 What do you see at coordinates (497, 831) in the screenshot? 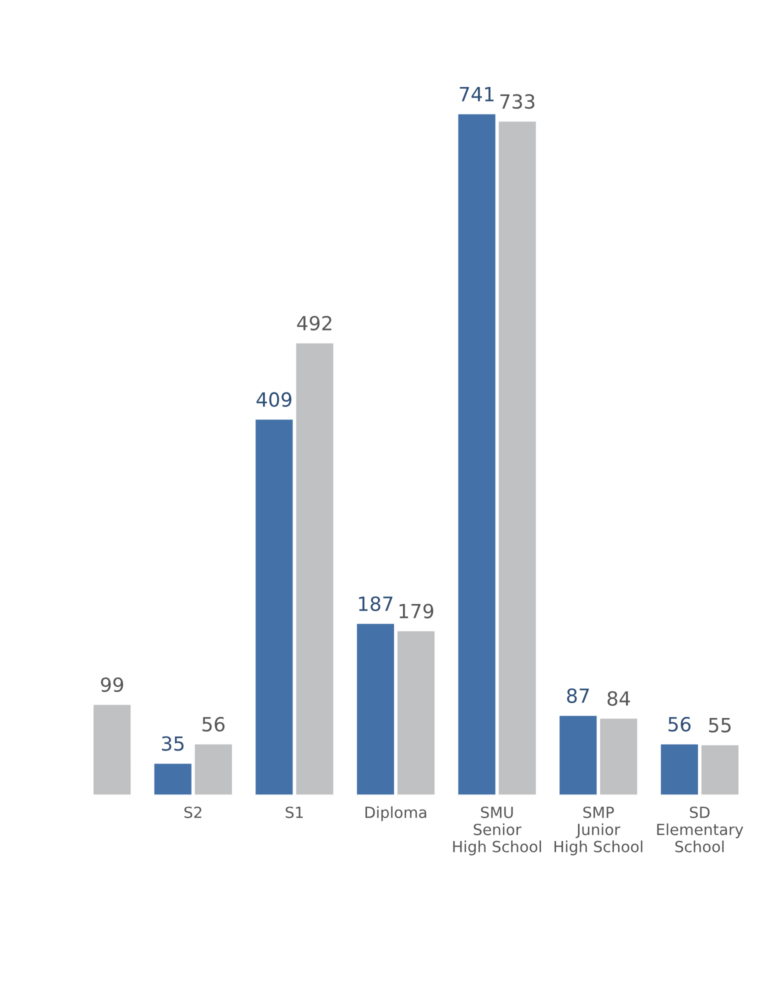
I see `x-tick-label: SMU Senior High School` at bounding box center [497, 831].